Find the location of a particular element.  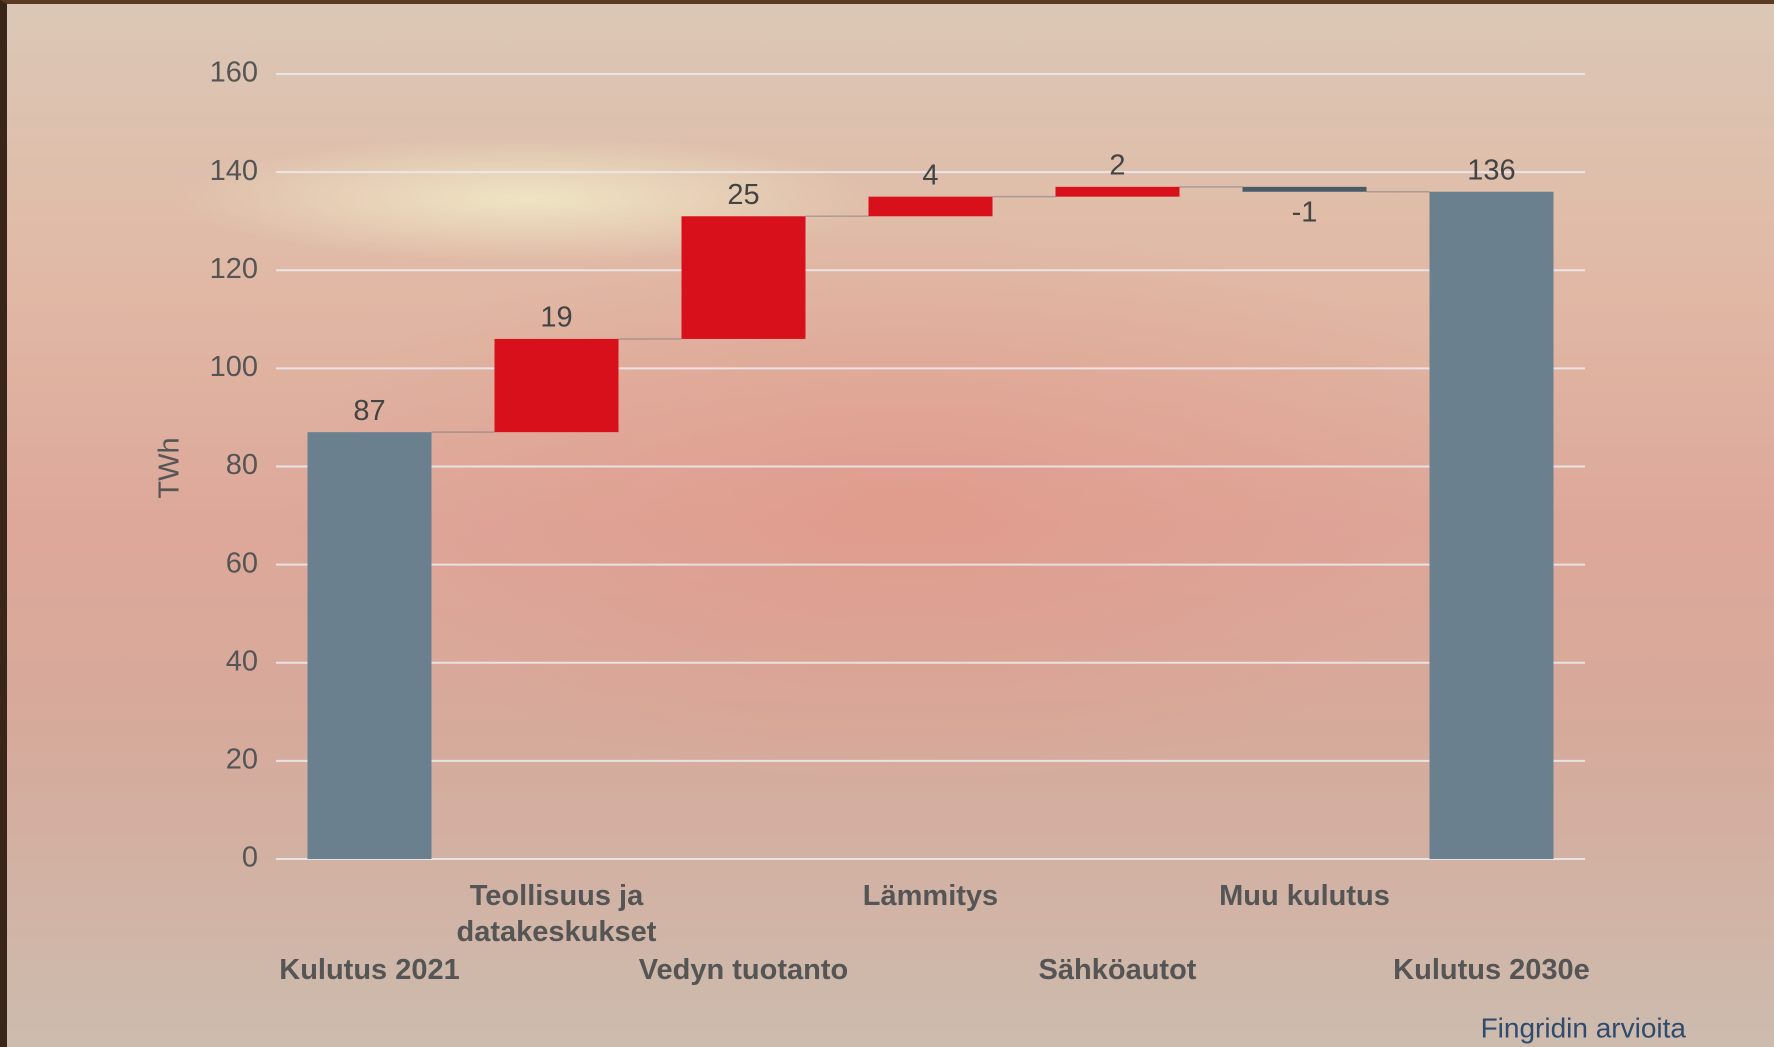

x-tick-label: Teollisuus ja datakeskukset is located at coordinates (556, 914).